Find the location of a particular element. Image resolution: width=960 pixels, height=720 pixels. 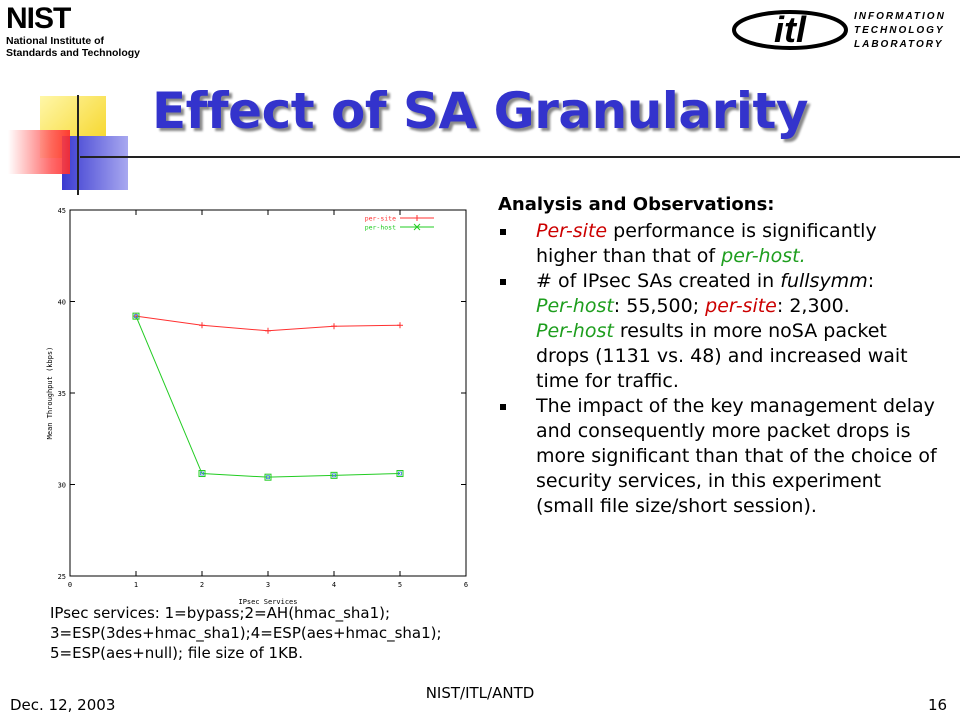

footer-center: NIST/ITL/ANTD is located at coordinates (480, 693).